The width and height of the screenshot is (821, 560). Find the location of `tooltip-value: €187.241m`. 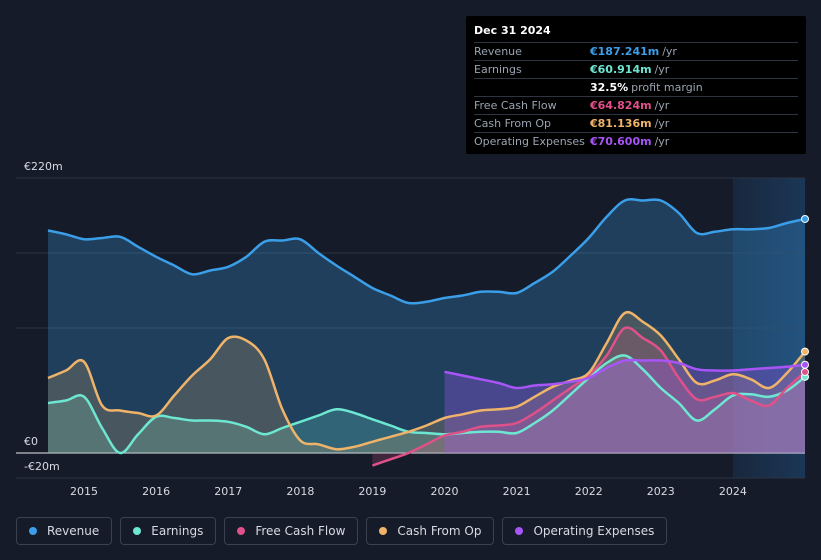

tooltip-value: €187.241m is located at coordinates (625, 51).